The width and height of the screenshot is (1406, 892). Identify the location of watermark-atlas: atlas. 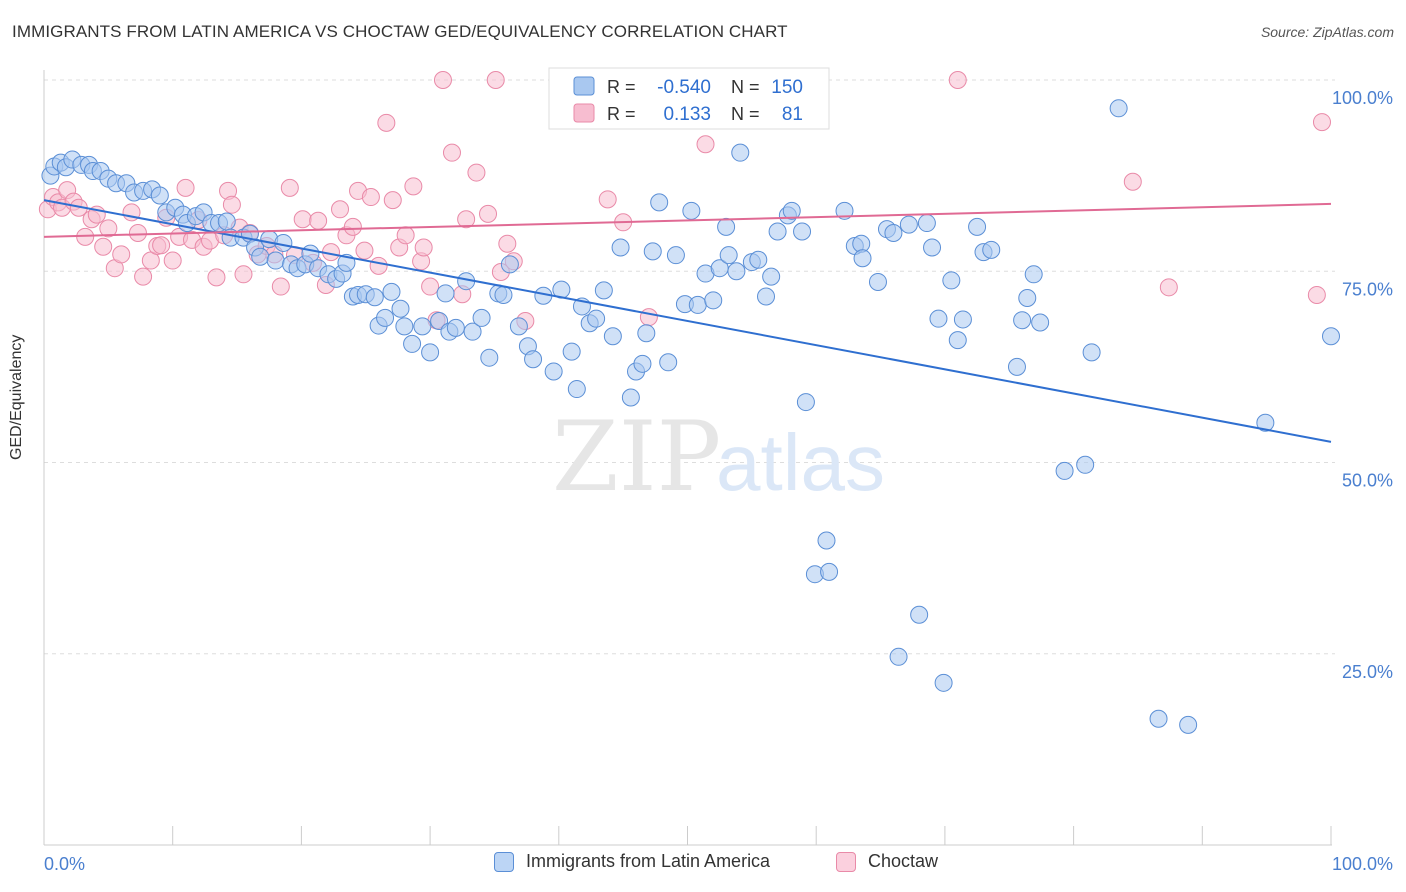
(800, 462).